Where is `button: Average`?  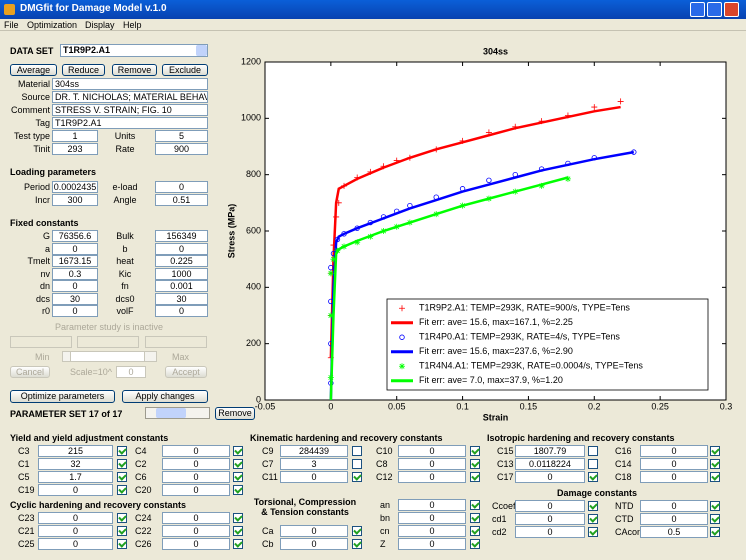
button: Average is located at coordinates (33, 70).